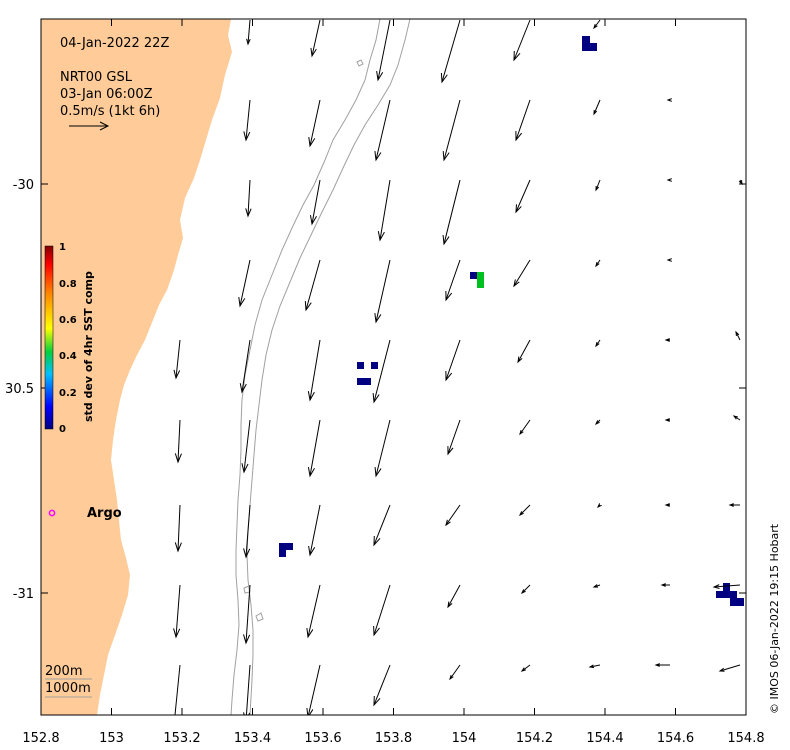 The image size is (790, 750). I want to click on product-time: 03-Jan 06:00Z, so click(106, 94).